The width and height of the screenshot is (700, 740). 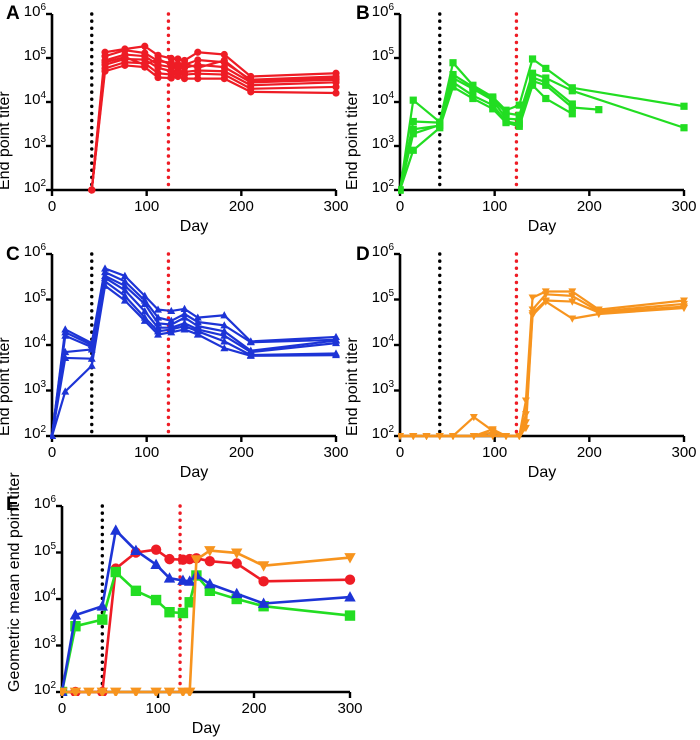 I want to click on y-axis-tick-label: 10⁵, so click(x=34, y=296).